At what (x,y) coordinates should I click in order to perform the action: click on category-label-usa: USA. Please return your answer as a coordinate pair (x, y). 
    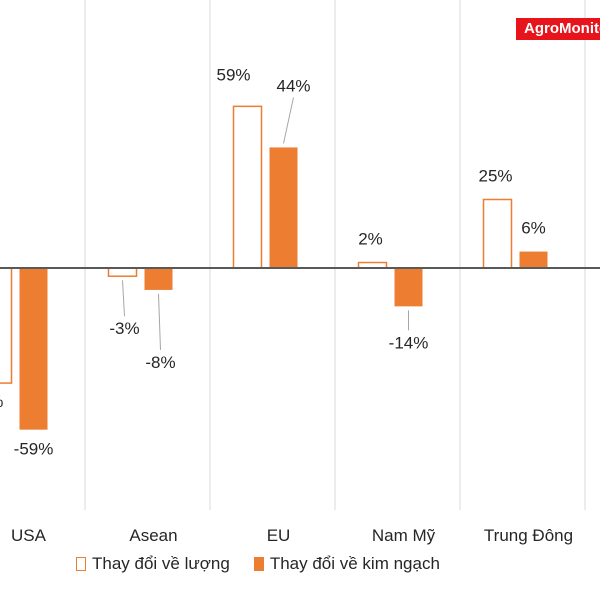
    Looking at the image, I should click on (29, 535).